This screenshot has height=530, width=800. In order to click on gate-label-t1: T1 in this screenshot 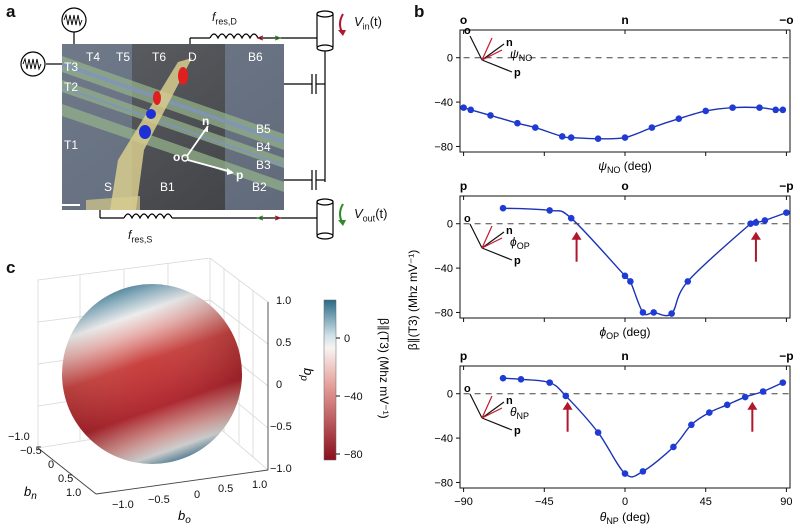, I will do `click(71, 145)`.